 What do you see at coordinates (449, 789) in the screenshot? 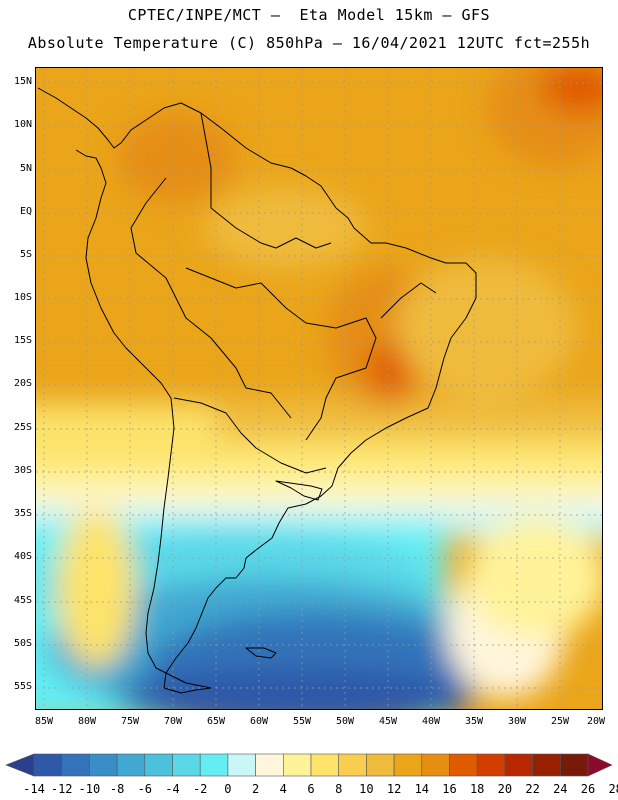
I see `colorbar-tick-label: 16` at bounding box center [449, 789].